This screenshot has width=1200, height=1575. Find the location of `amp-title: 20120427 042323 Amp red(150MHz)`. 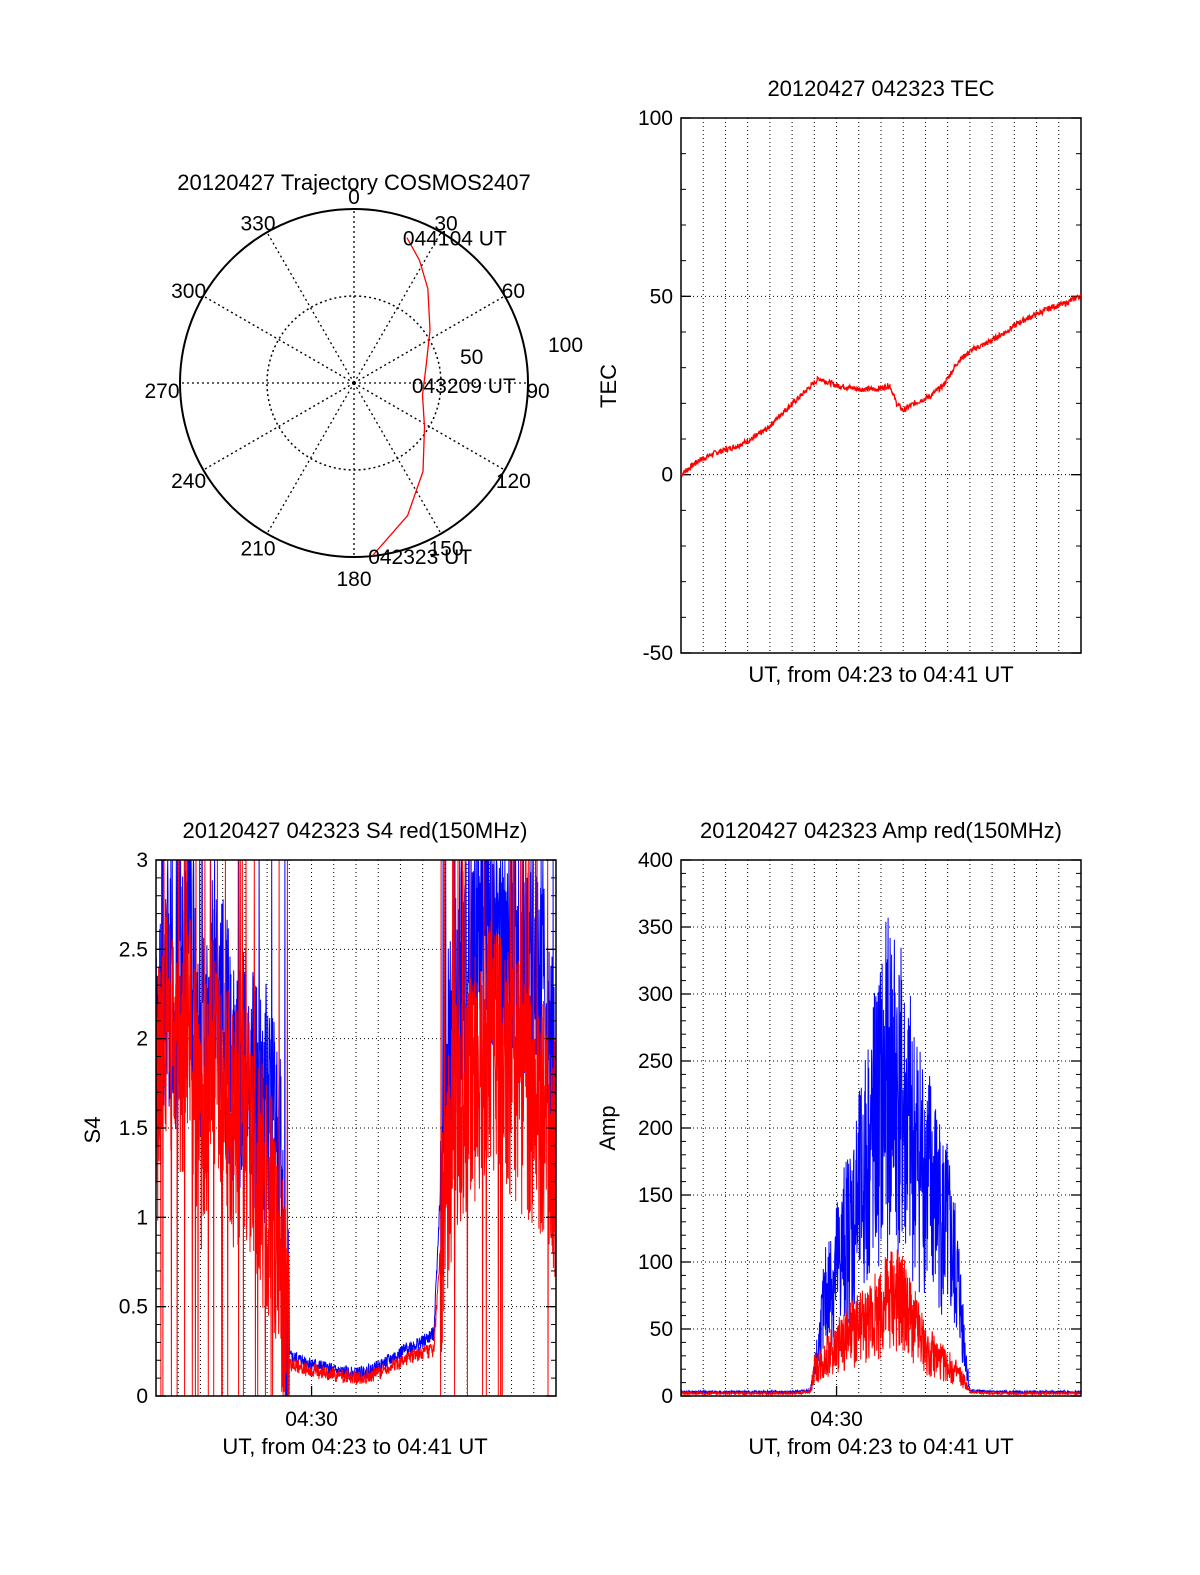

amp-title: 20120427 042323 Amp red(150MHz) is located at coordinates (881, 830).